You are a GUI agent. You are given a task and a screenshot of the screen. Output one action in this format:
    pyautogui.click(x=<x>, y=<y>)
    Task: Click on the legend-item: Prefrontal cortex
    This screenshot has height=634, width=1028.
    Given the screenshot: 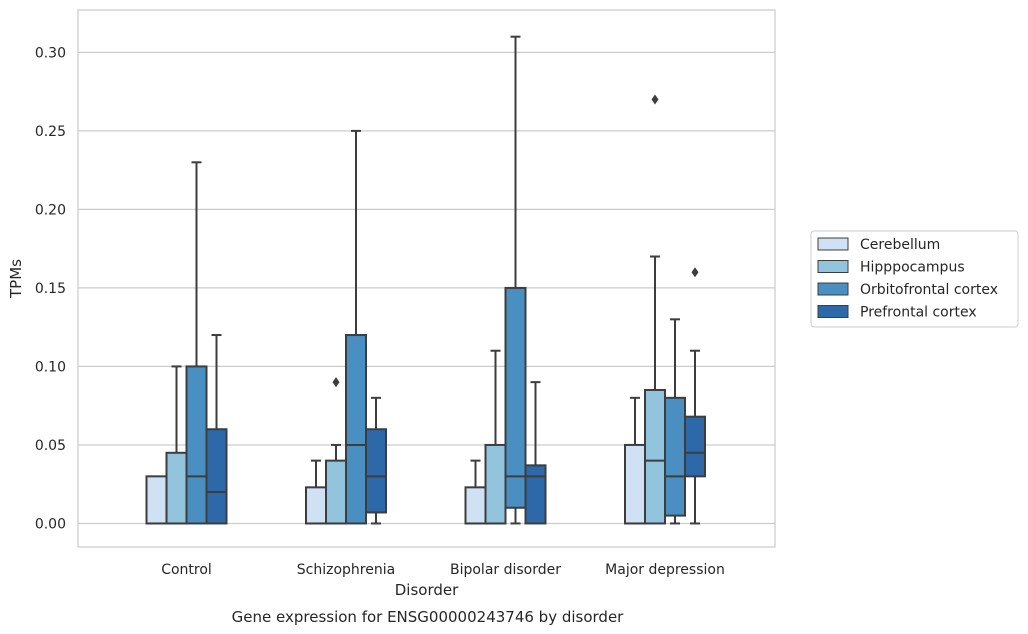 What is the action you would take?
    pyautogui.click(x=897, y=313)
    